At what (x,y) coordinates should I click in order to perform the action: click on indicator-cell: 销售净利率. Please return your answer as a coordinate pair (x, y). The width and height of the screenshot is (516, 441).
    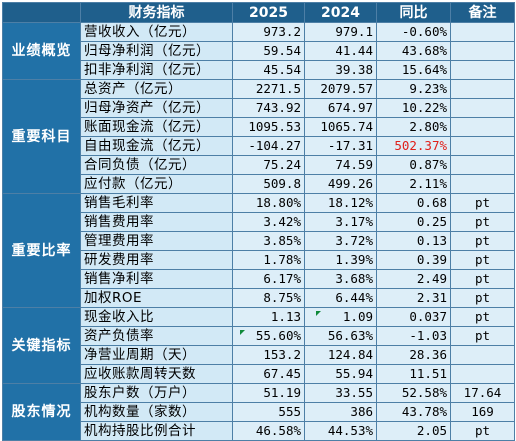
    Looking at the image, I should click on (156, 279).